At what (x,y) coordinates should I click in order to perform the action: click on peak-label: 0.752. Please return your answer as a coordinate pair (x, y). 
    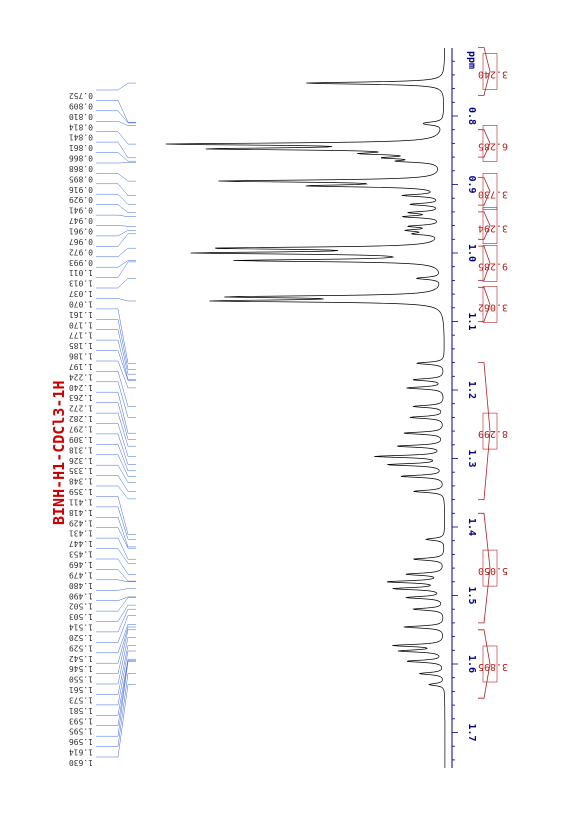
    Looking at the image, I should click on (81, 95).